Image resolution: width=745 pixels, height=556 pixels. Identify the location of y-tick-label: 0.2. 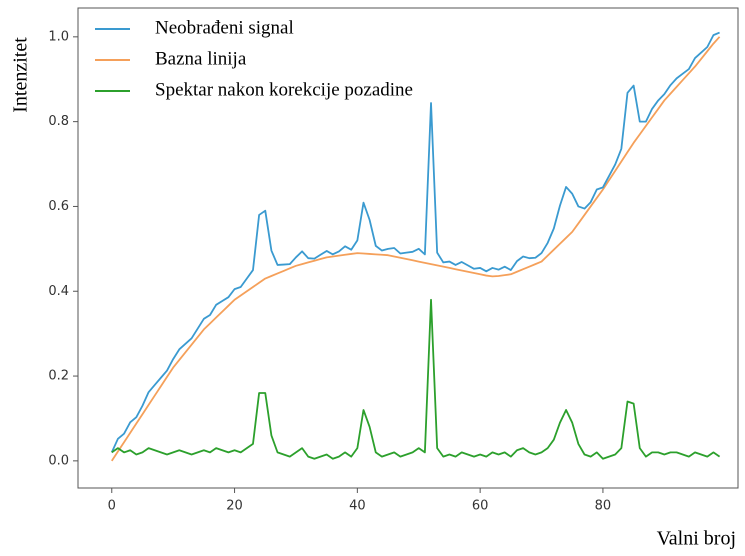
(58, 376).